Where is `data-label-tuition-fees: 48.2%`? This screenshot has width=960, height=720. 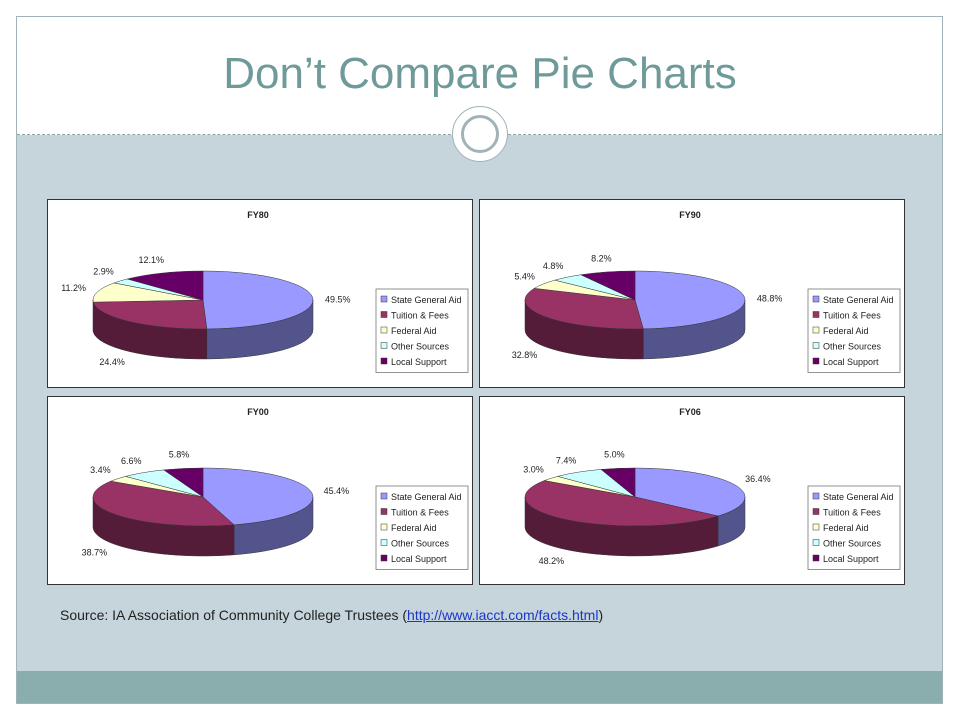
data-label-tuition-fees: 48.2% is located at coordinates (552, 561).